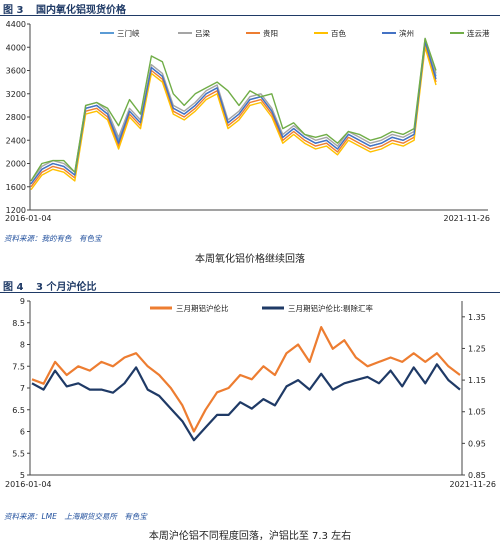 The width and height of the screenshot is (500, 543). Describe the element at coordinates (16, 140) in the screenshot. I see `y-tick-label: 2400` at that location.